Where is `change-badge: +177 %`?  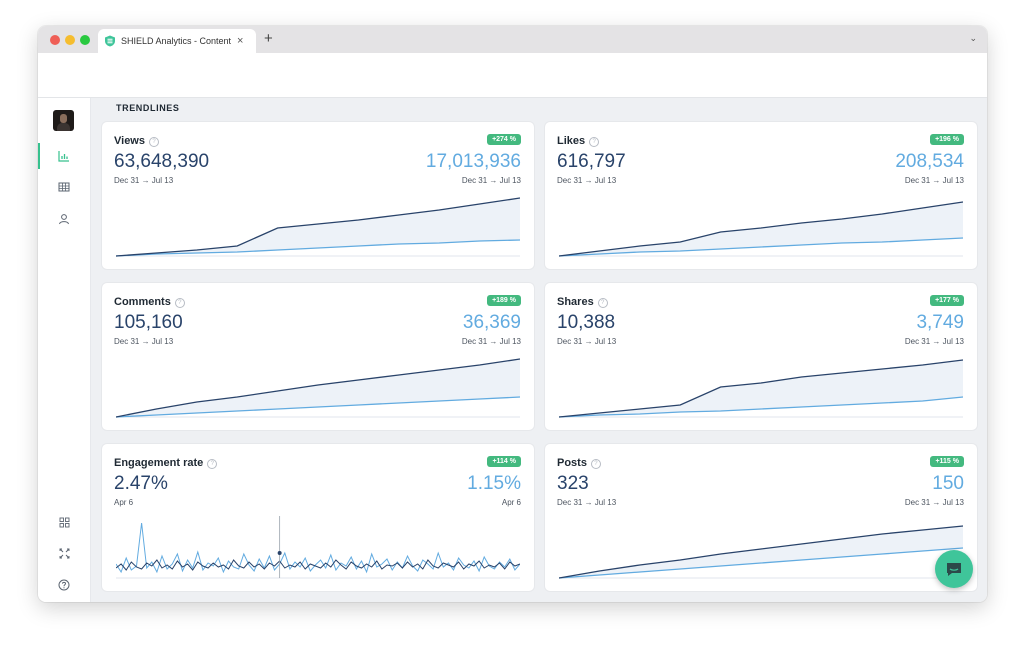 change-badge: +177 % is located at coordinates (947, 300).